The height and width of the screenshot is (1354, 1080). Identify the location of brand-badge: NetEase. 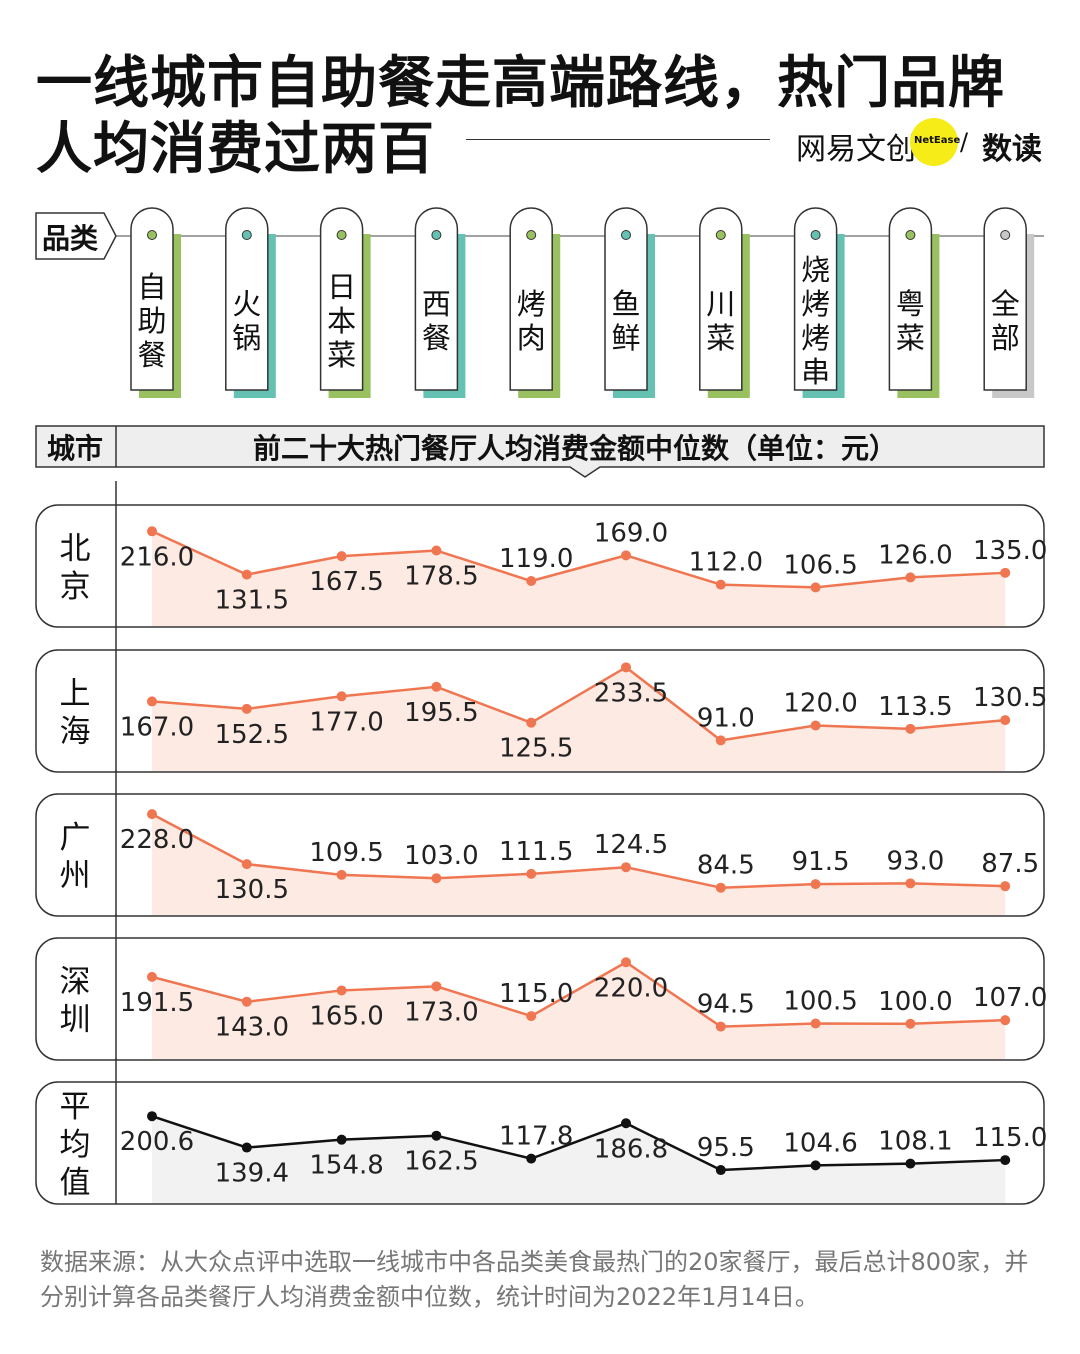
(937, 140).